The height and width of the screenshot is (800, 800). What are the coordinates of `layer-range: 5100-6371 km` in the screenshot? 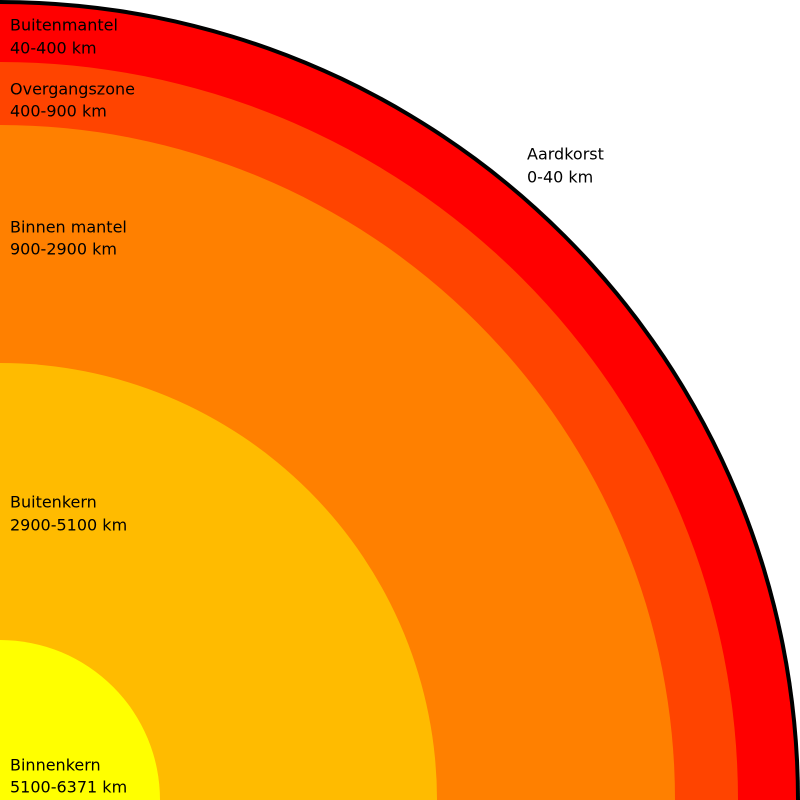 It's located at (68, 787).